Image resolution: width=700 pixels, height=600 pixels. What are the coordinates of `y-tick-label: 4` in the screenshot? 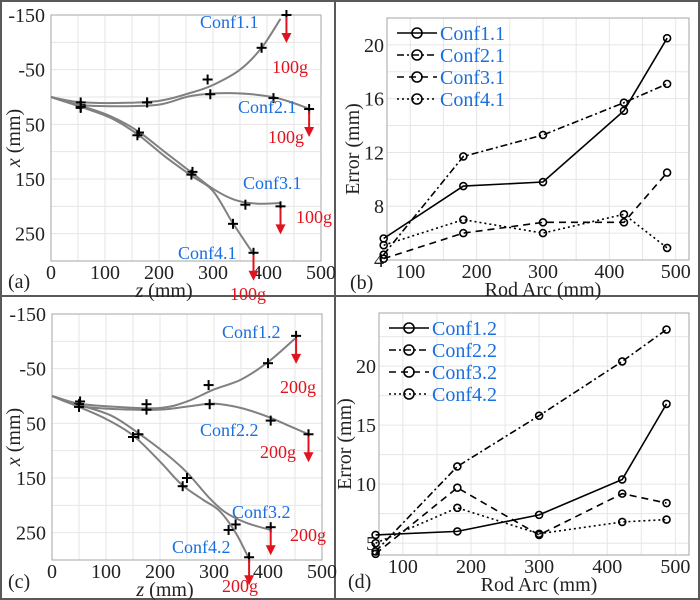 It's located at (379, 261).